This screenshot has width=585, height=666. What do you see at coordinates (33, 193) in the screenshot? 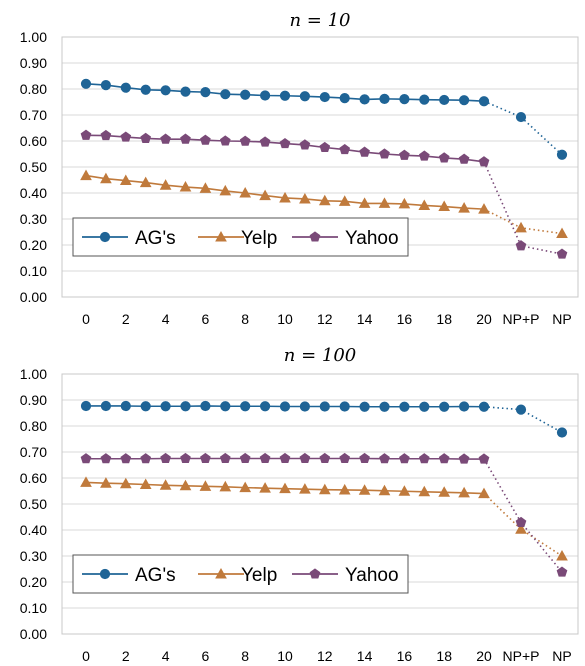
I see `y-tick-label: 0.40` at bounding box center [33, 193].